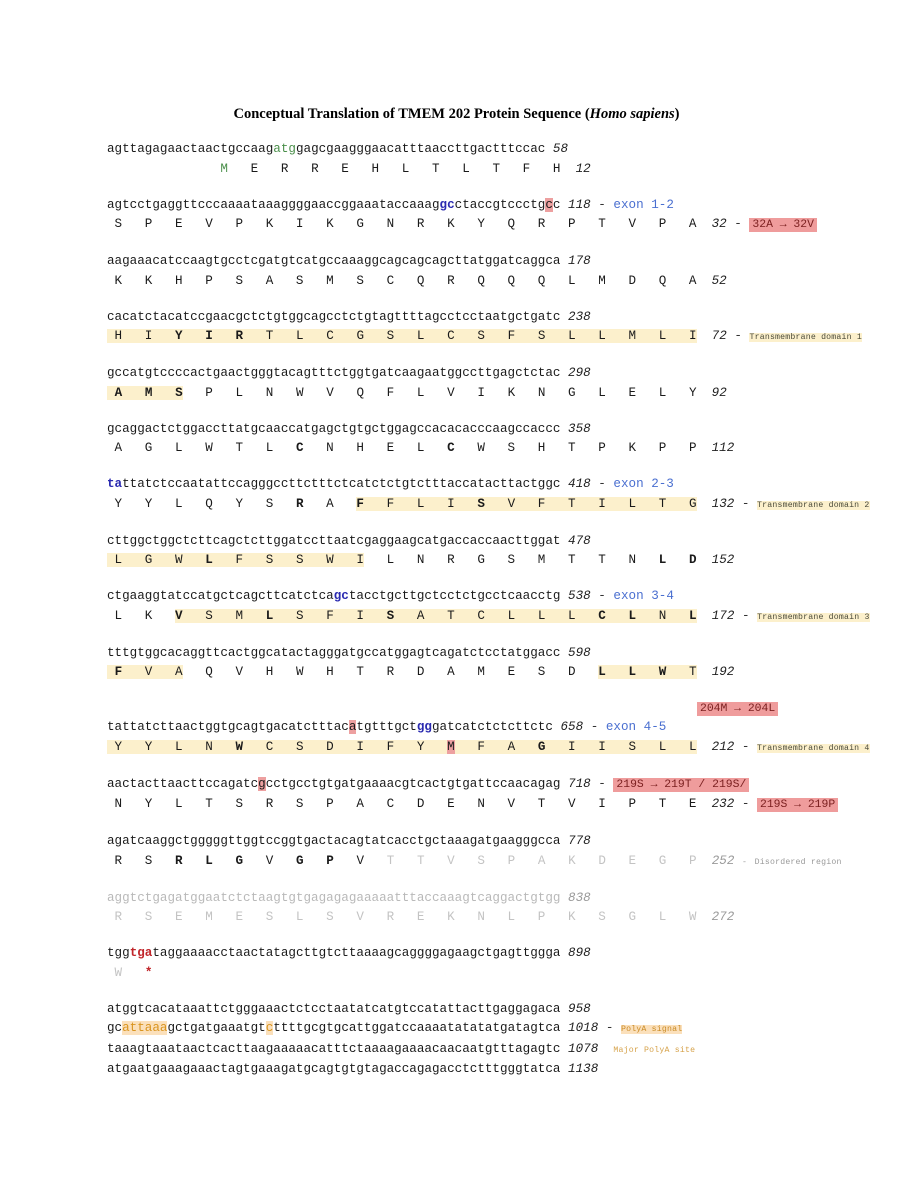 The width and height of the screenshot is (913, 1182). I want to click on variant-badge-219b: 219S → 219P, so click(797, 805).